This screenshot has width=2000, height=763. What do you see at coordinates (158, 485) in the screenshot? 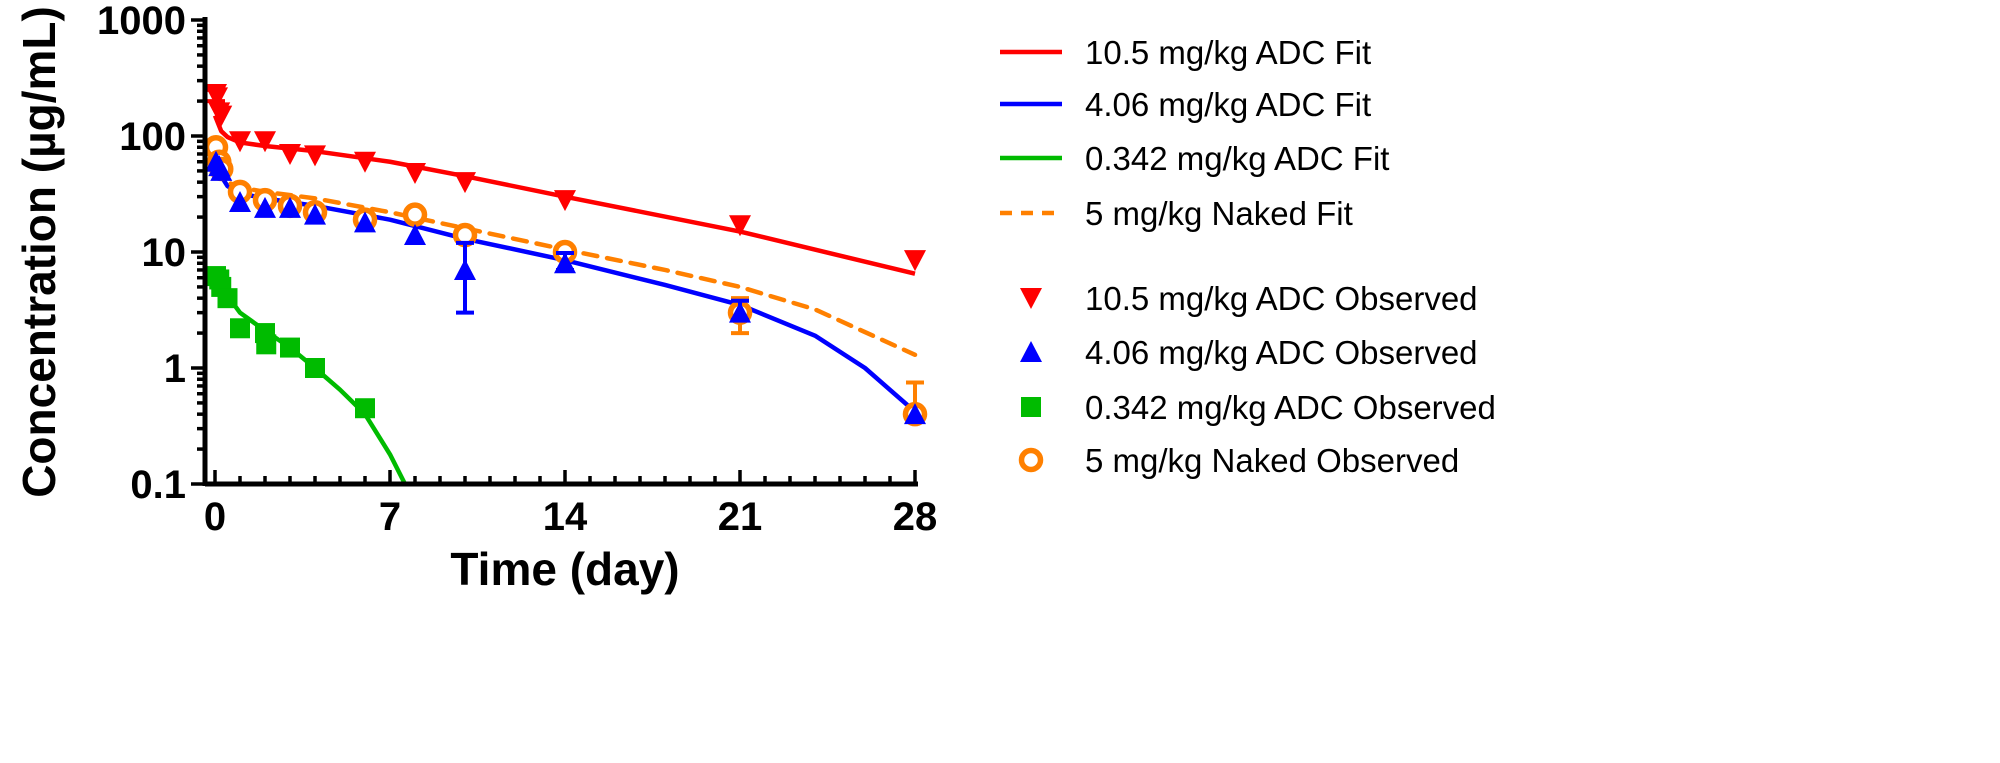
I see `y-tick-label: 0.1` at bounding box center [158, 485].